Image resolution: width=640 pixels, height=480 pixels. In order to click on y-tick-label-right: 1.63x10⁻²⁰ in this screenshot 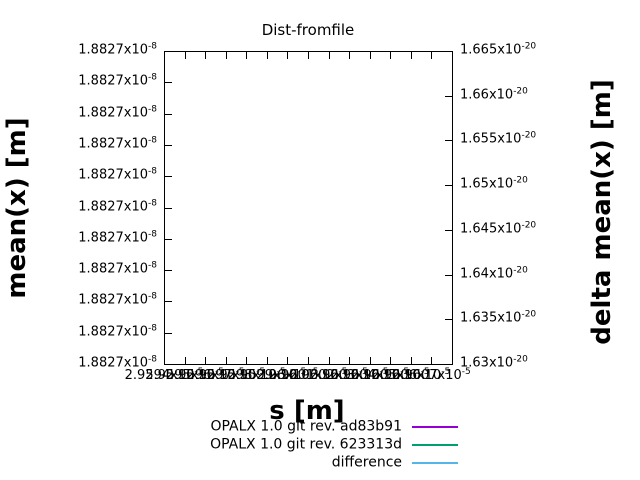, I will do `click(494, 363)`.